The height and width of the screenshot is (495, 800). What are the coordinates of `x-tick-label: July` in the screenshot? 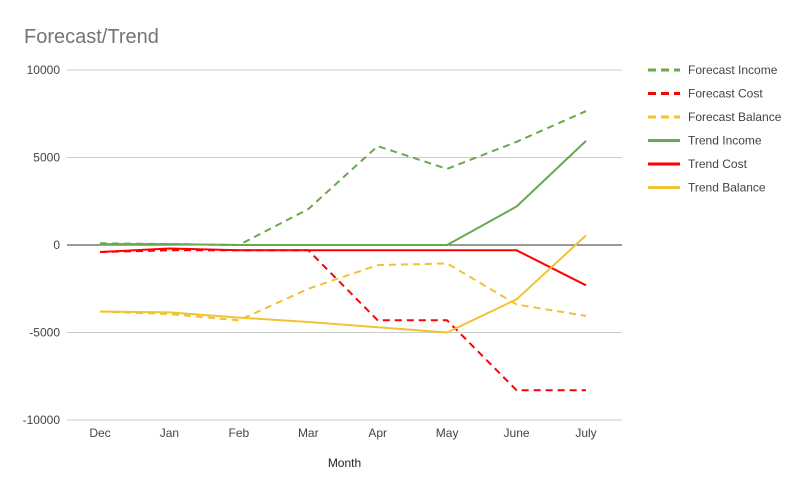 It's located at (585, 433).